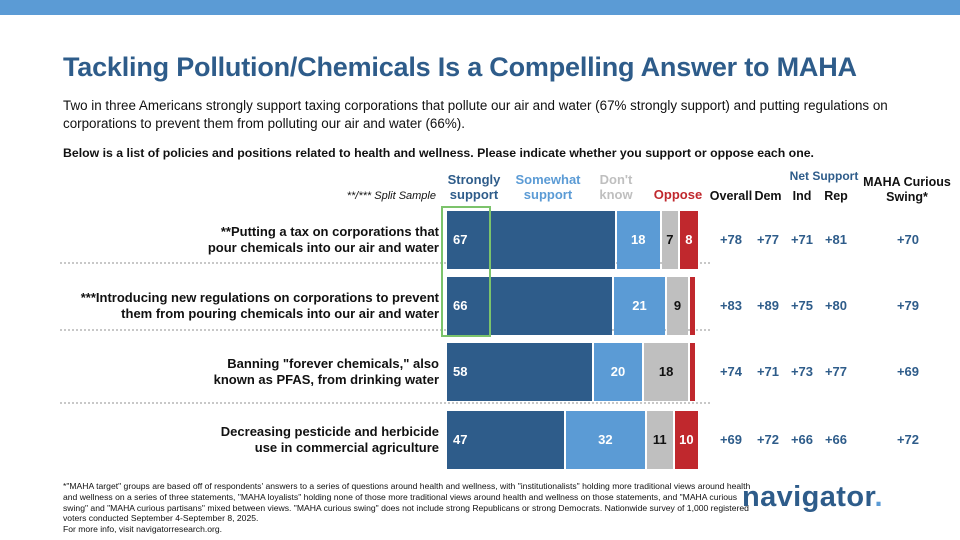 The height and width of the screenshot is (540, 960). I want to click on net-support-overall: +74, so click(731, 371).